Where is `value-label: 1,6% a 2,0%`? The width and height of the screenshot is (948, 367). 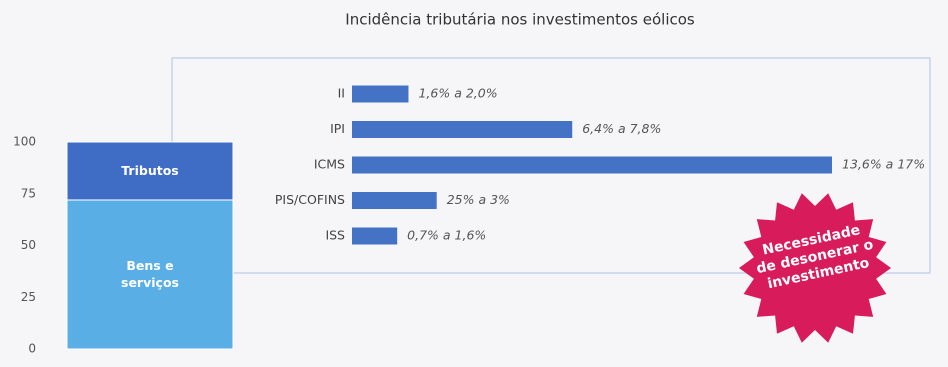 value-label: 1,6% a 2,0% is located at coordinates (457, 93).